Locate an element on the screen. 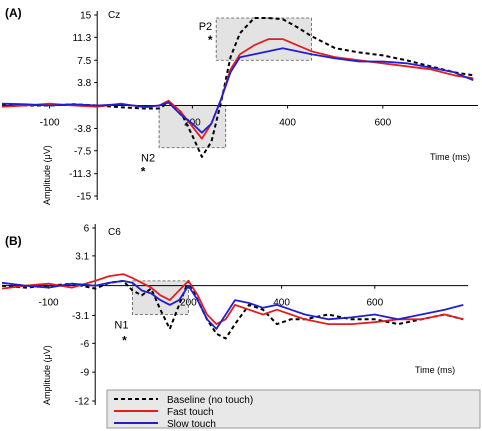 This screenshot has width=482, height=431. panel-a-y-tick-label: 15 is located at coordinates (86, 16).